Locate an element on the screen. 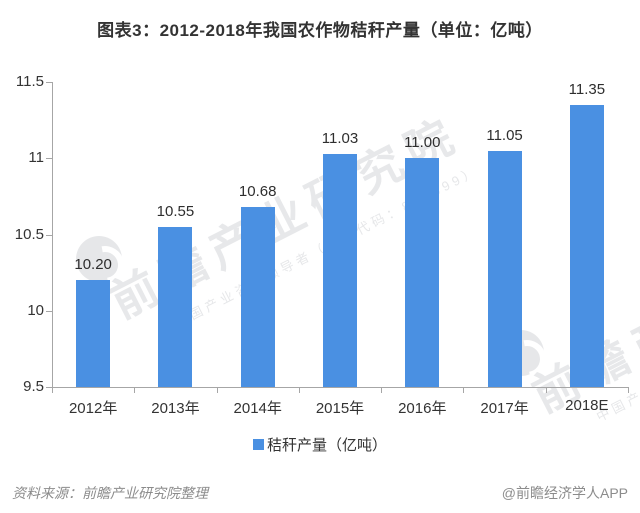 The width and height of the screenshot is (640, 513). chart-title: 图表3：2012-2018年我国农作物秸秆产量（单位：亿吨） is located at coordinates (320, 30).